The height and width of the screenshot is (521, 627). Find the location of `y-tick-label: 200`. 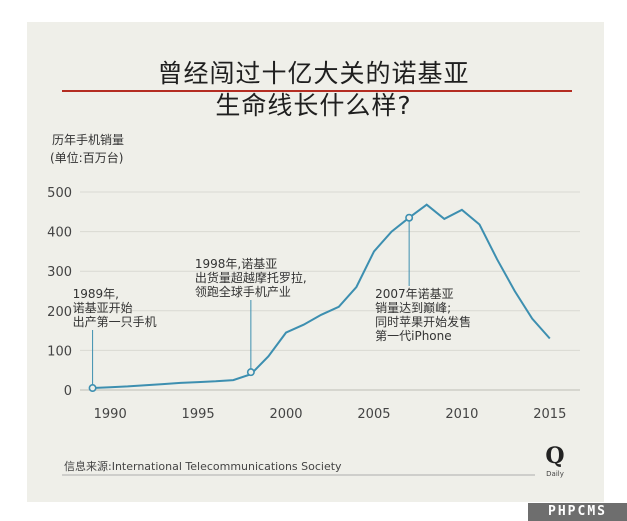

y-tick-label: 200 is located at coordinates (59, 312).